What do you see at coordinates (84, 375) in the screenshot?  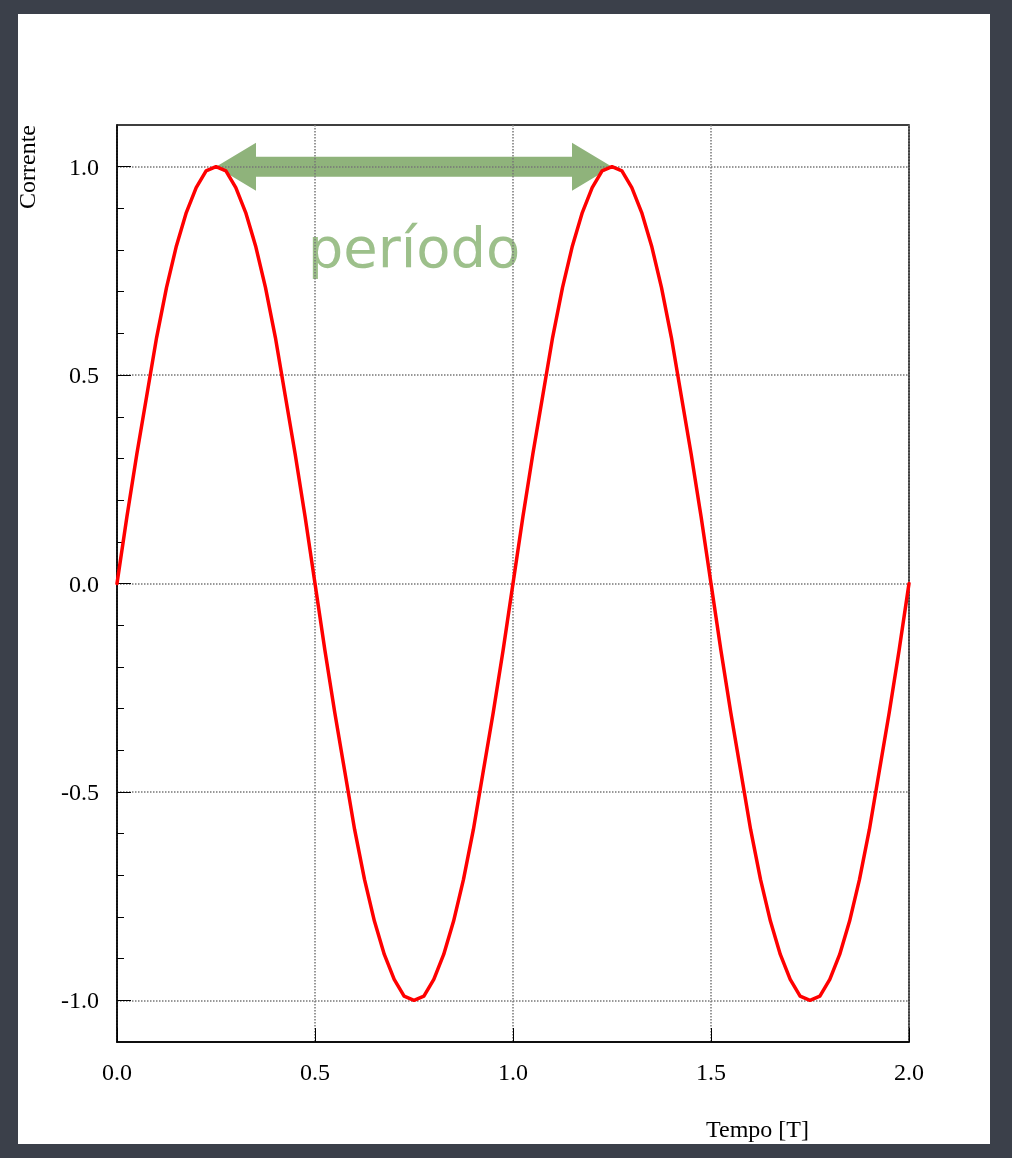 I see `y-tick-label: 0.5` at bounding box center [84, 375].